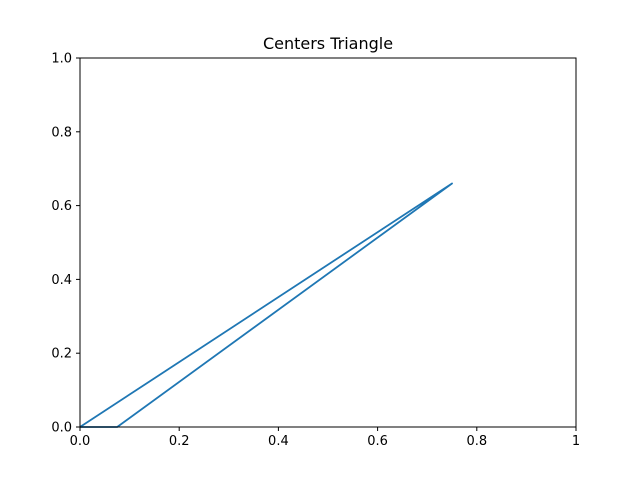 Image resolution: width=640 pixels, height=480 pixels. What do you see at coordinates (476, 441) in the screenshot?
I see `x-tick-label: 0.8` at bounding box center [476, 441].